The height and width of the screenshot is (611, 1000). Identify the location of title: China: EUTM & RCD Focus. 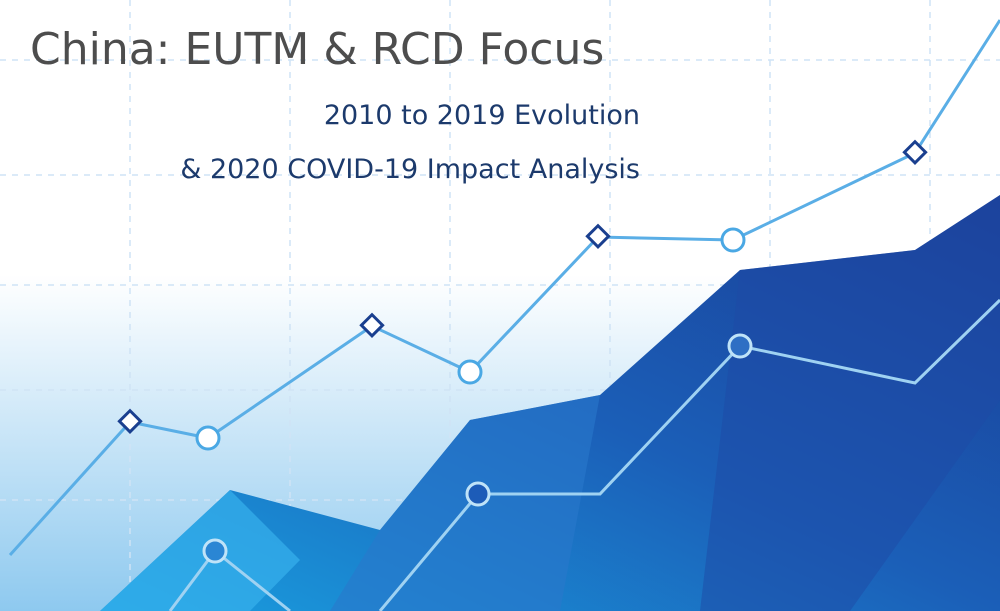
(317, 49).